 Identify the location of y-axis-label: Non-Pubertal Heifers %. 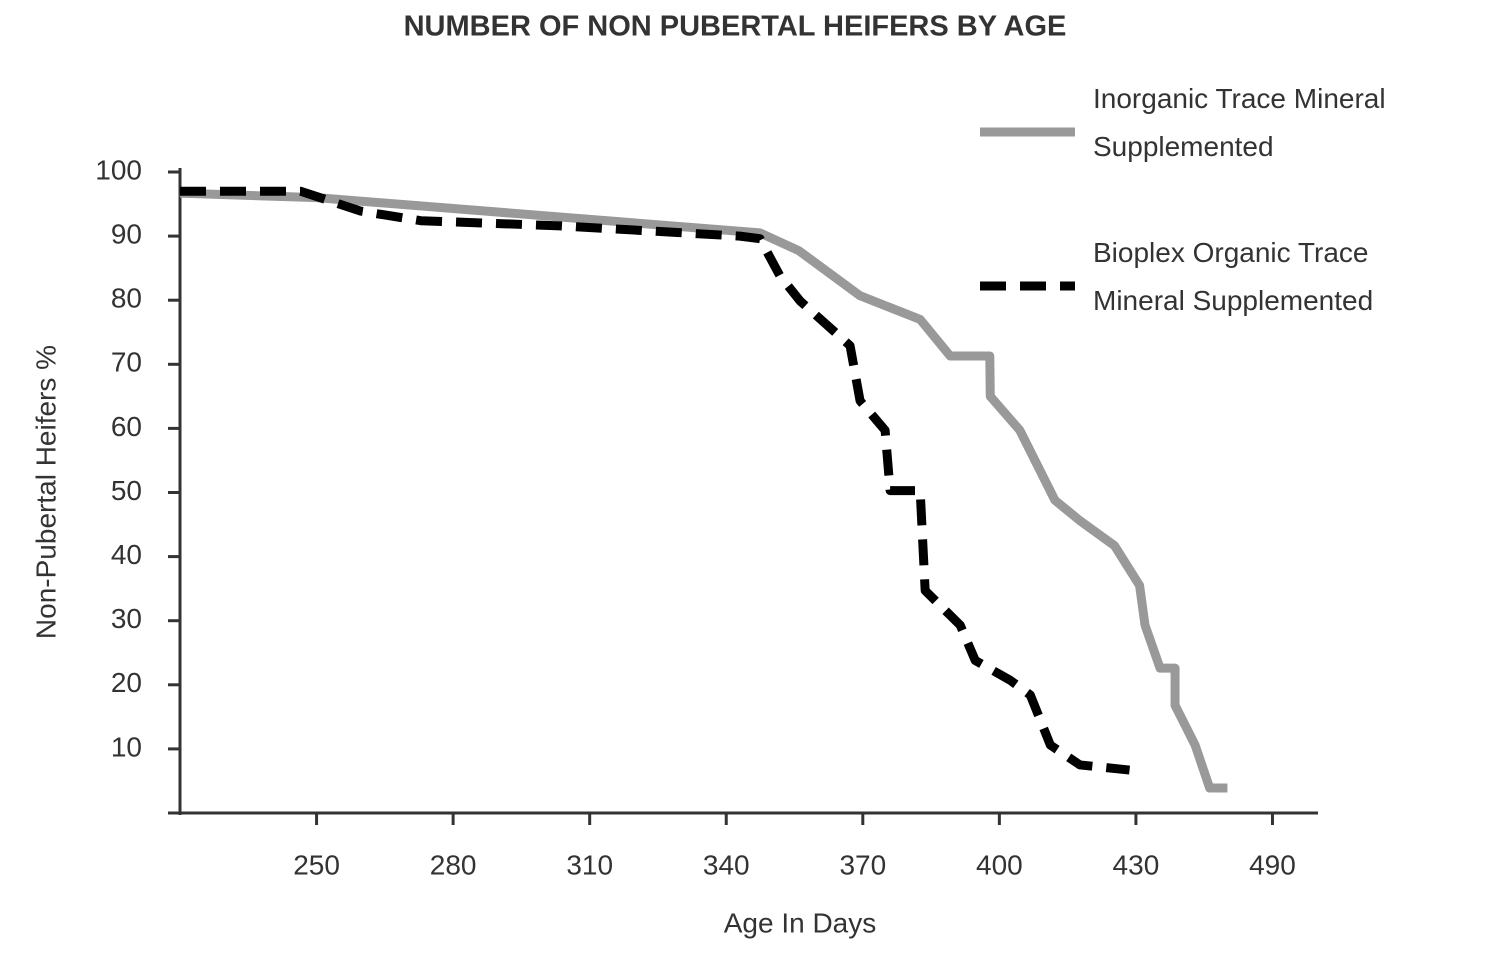
(45, 492).